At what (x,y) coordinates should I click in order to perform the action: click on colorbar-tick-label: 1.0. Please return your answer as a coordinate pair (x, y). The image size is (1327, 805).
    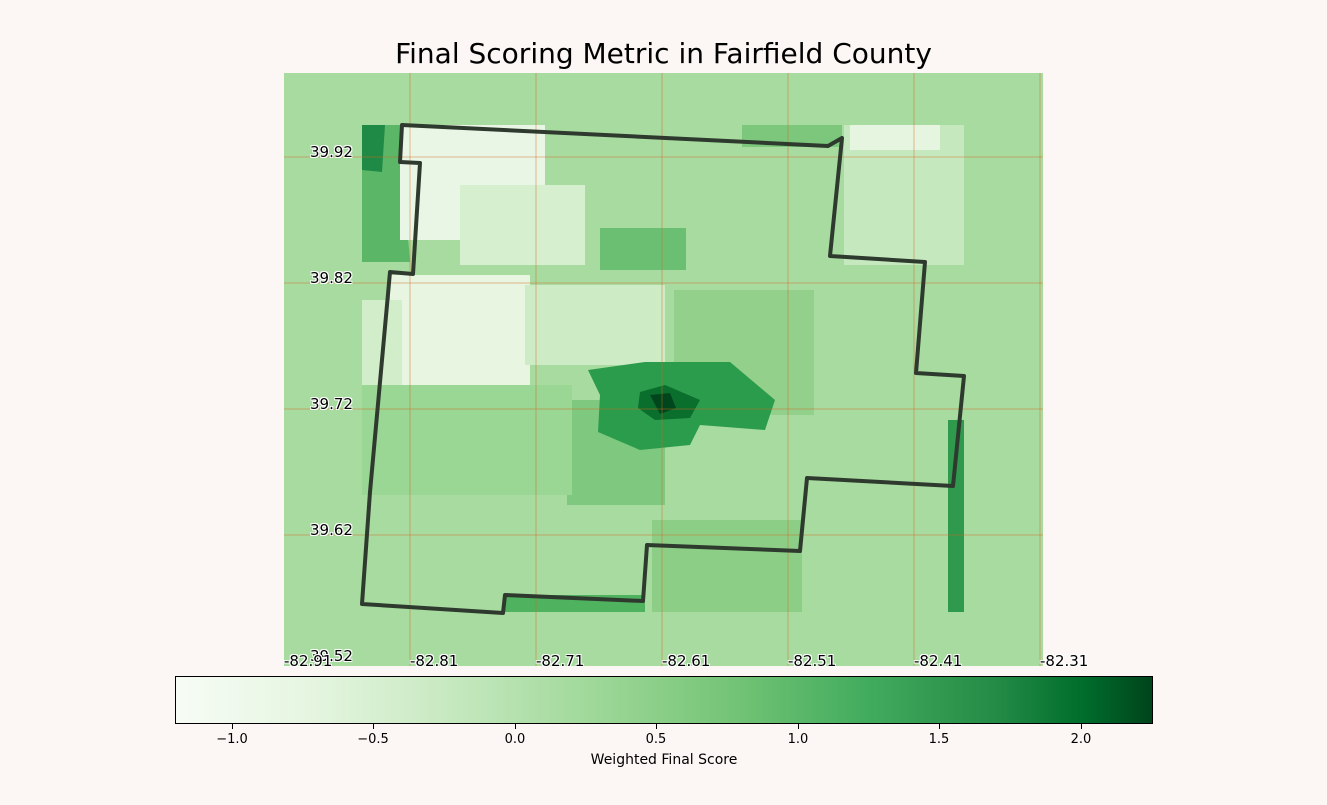
    Looking at the image, I should click on (798, 739).